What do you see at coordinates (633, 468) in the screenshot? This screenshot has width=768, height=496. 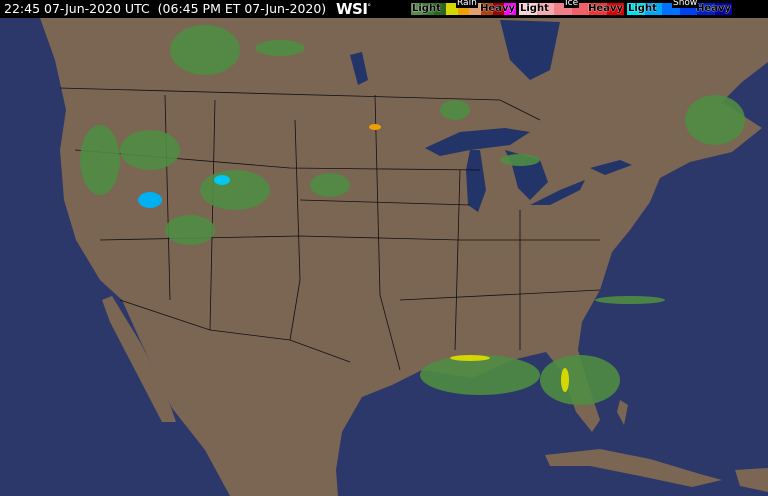 I see `cuba` at bounding box center [633, 468].